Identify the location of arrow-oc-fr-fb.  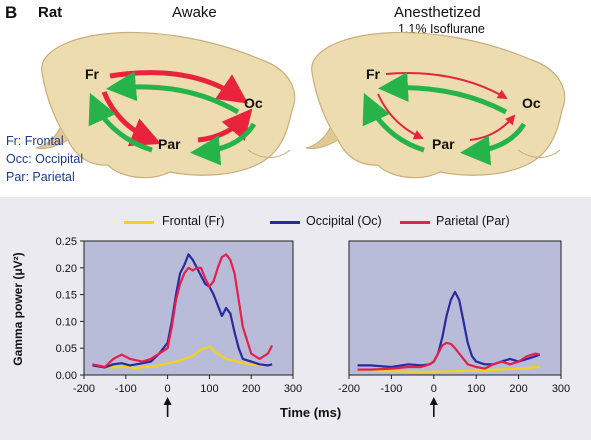
(173, 93).